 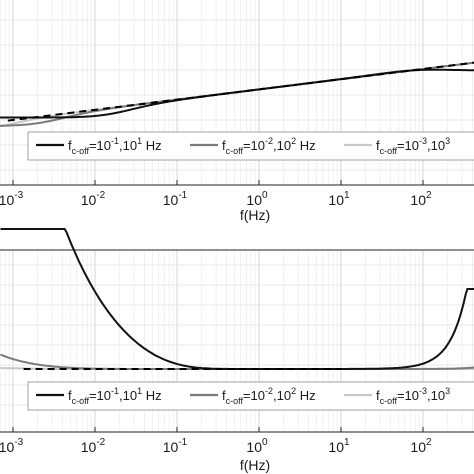 I want to click on top-curves, so click(x=237, y=94).